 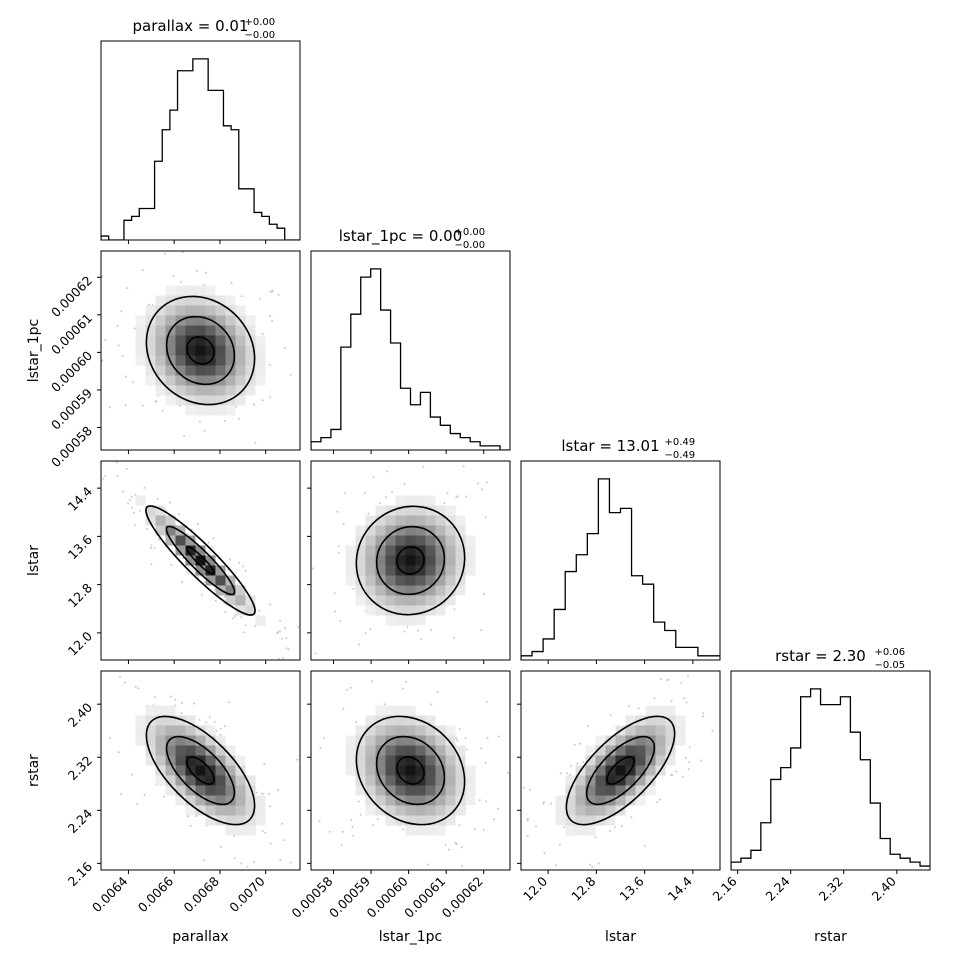 I want to click on title-sup-lstar: +0.49, so click(x=680, y=442).